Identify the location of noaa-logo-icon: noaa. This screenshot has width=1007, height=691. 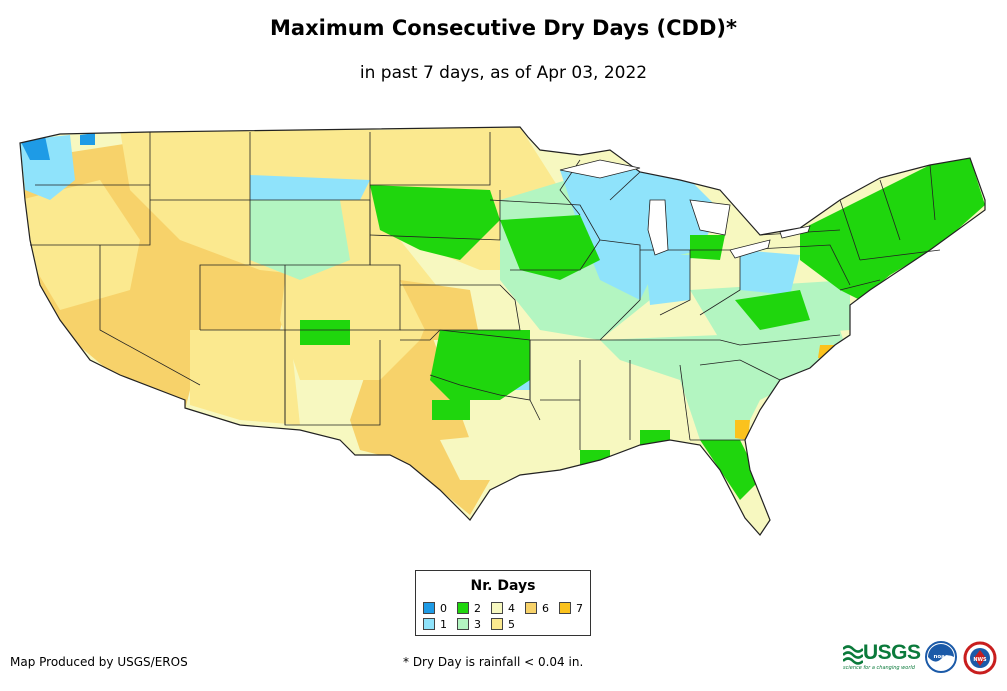
(941, 657).